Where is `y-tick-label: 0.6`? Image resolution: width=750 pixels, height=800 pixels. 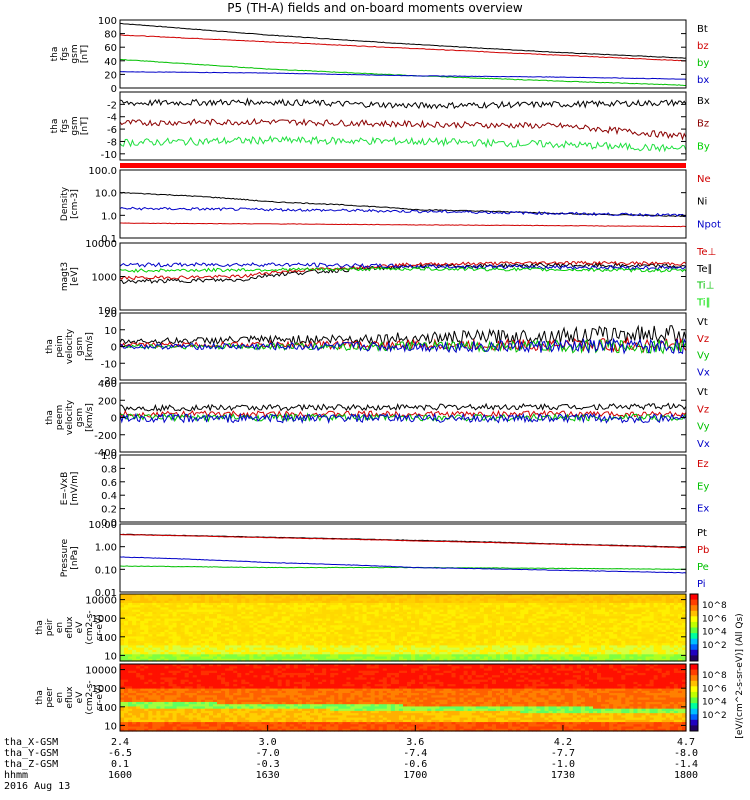 y-tick-label: 0.6 is located at coordinates (109, 483).